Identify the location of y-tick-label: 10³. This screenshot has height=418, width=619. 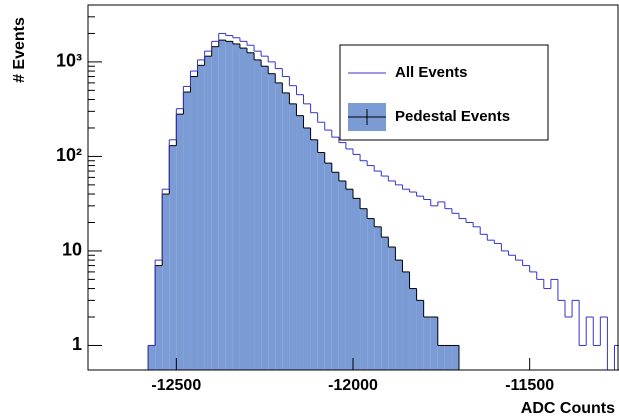
(69, 61).